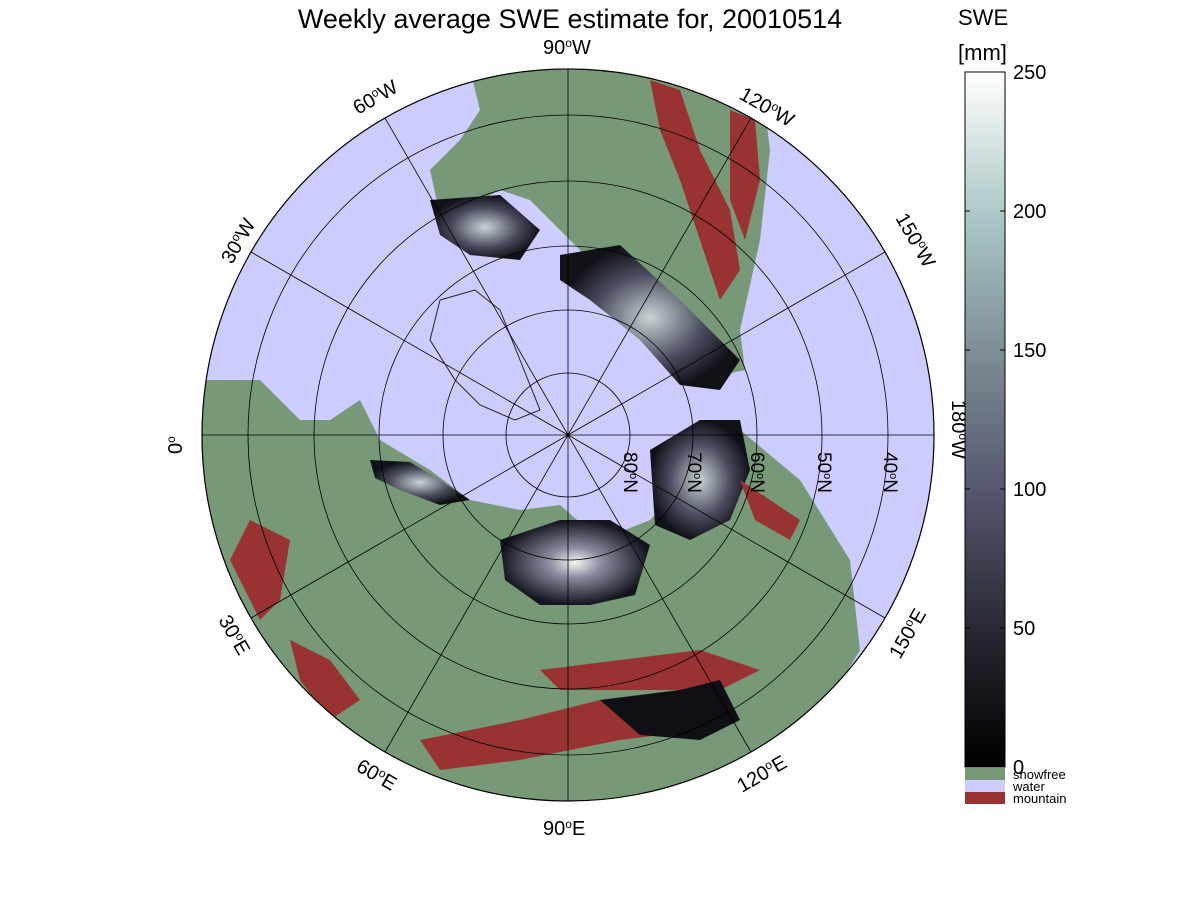 This screenshot has height=900, width=1200. Describe the element at coordinates (629, 472) in the screenshot. I see `lat-label-80n: 80oN` at that location.